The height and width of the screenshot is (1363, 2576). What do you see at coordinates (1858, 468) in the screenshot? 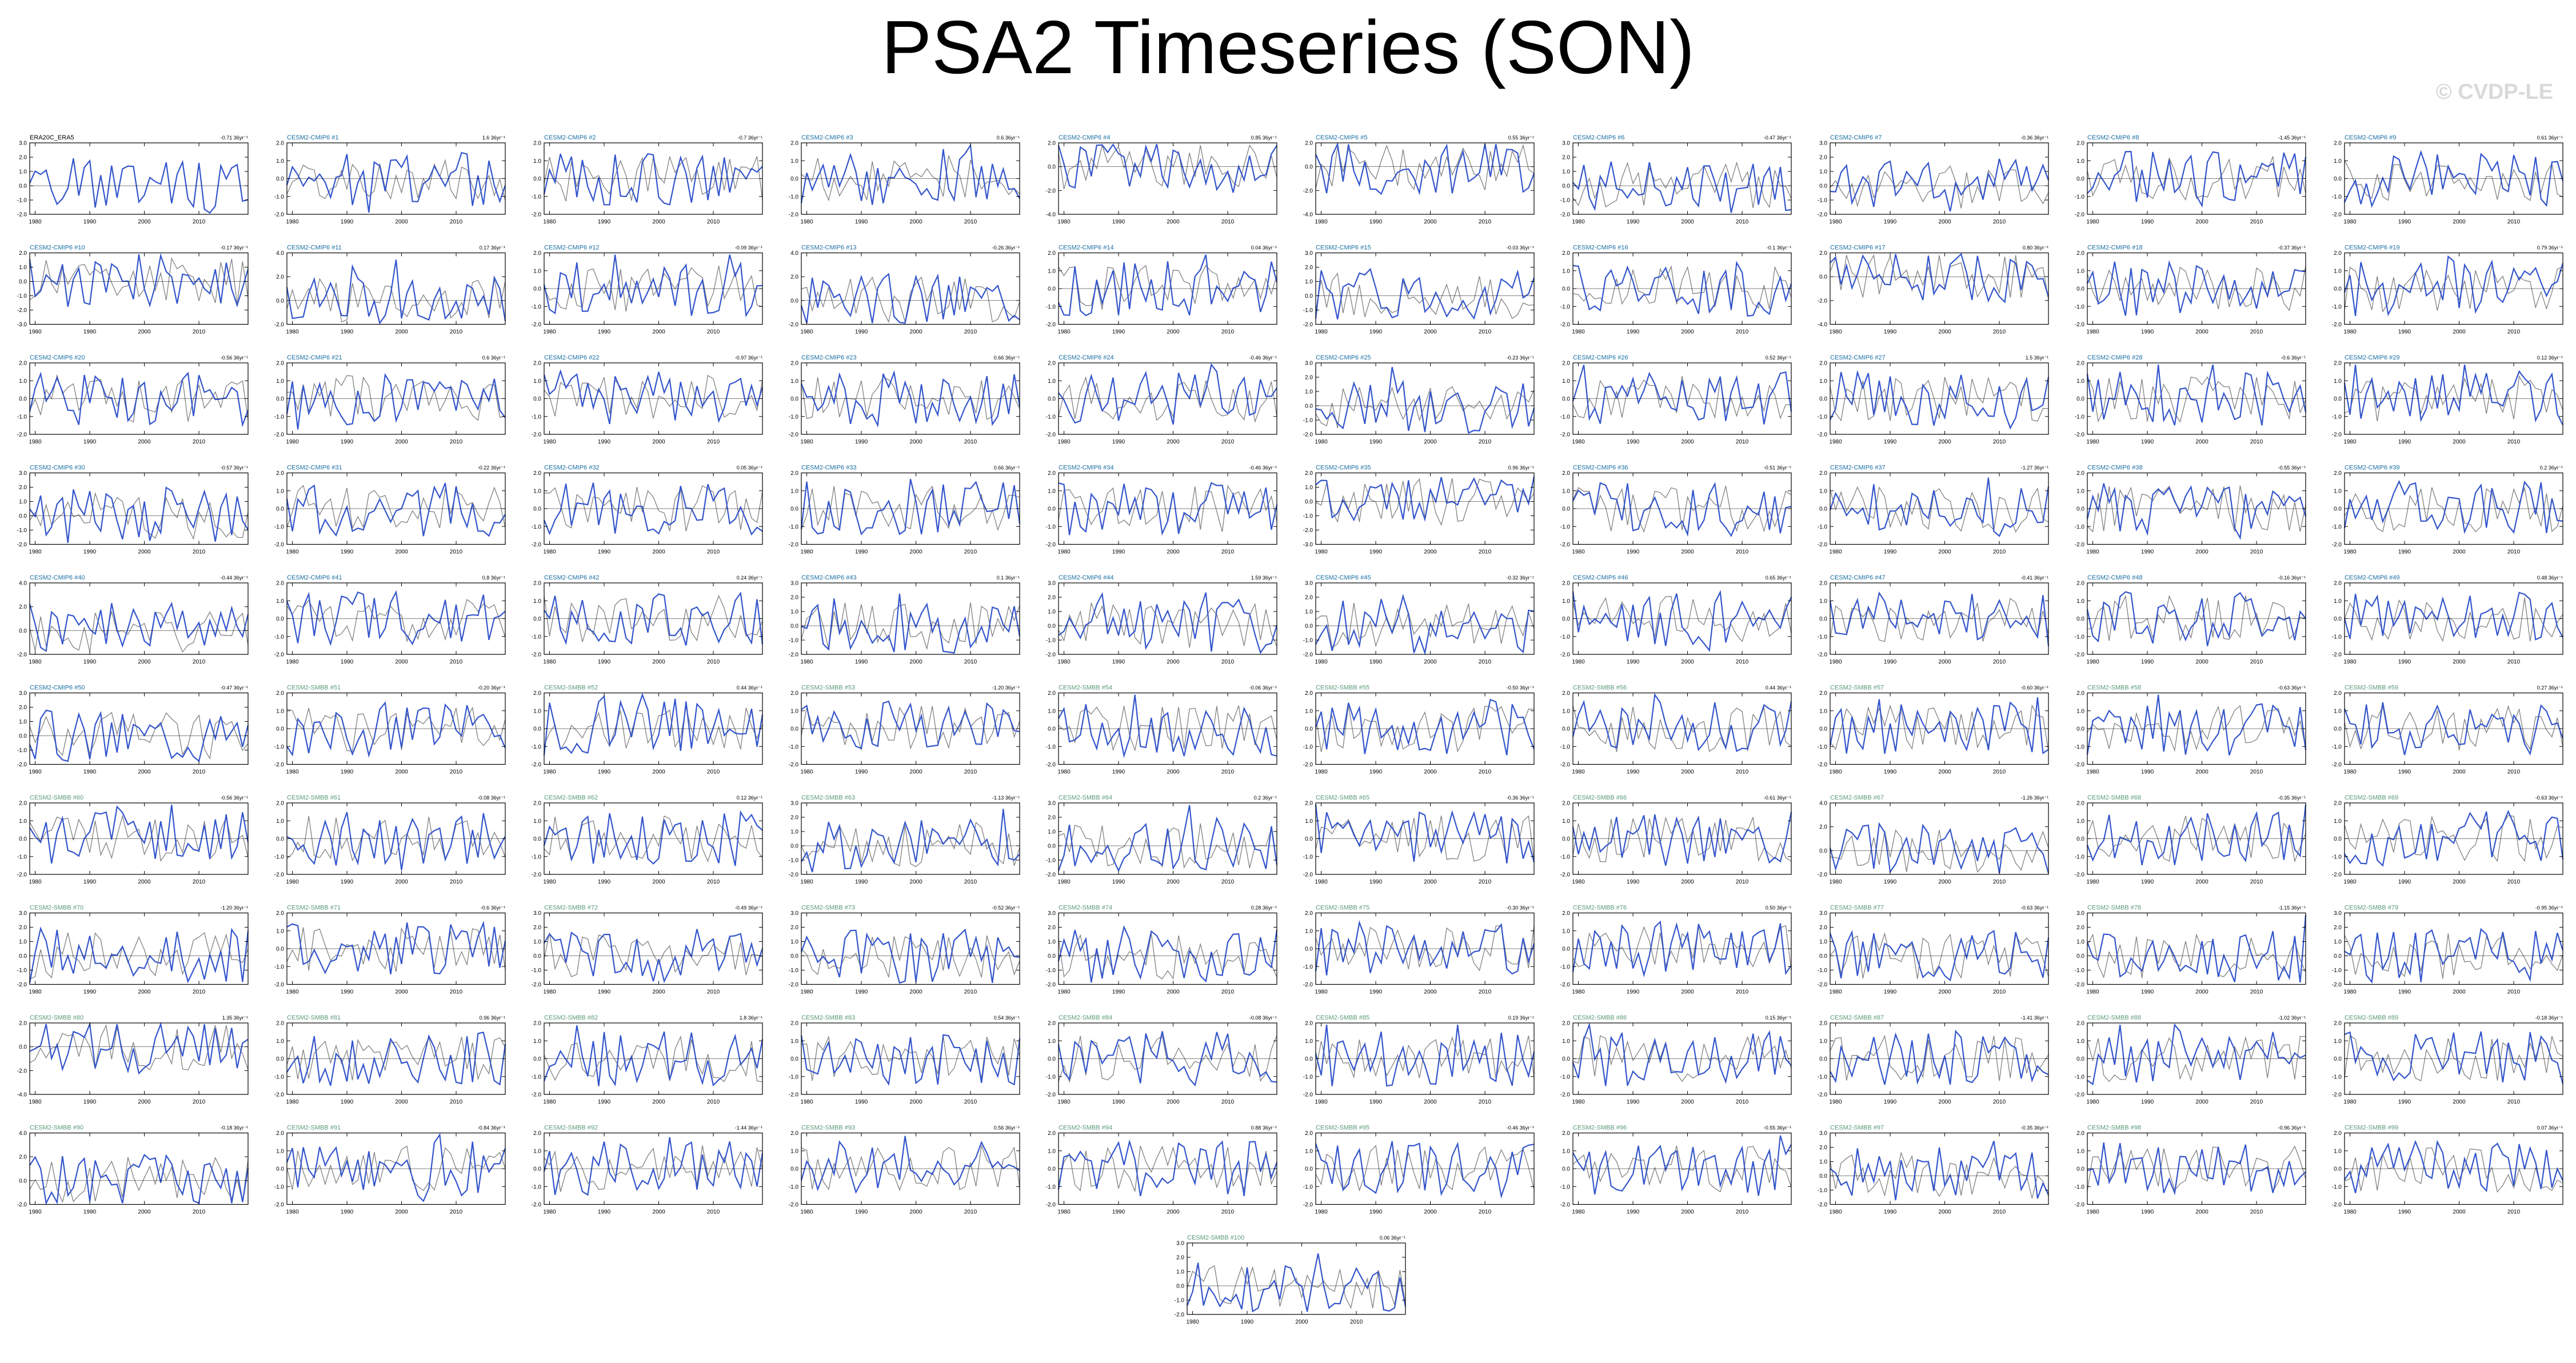
I see `panel-label: CESM2-CMIP6 #37` at bounding box center [1858, 468].